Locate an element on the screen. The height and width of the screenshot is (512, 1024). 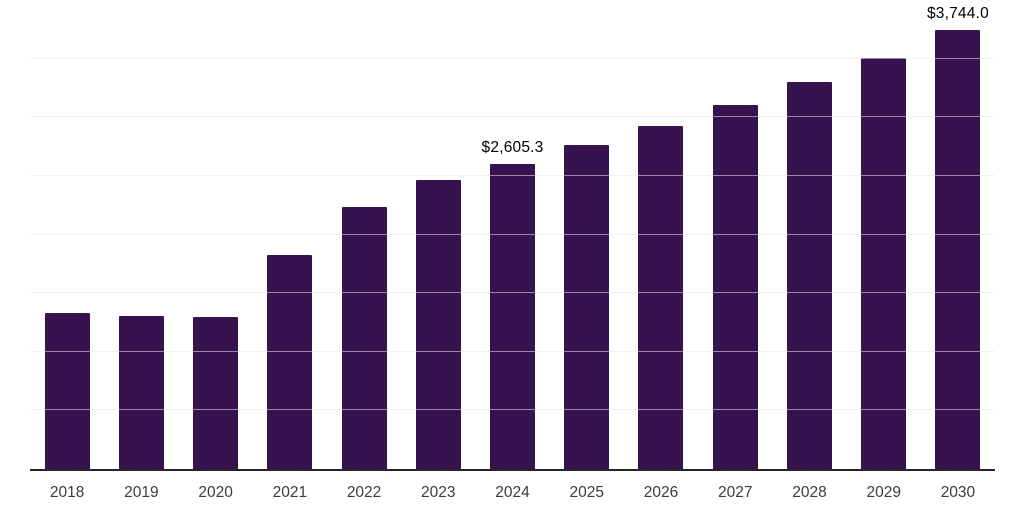
x-tick-label-2027: 2027 is located at coordinates (735, 492).